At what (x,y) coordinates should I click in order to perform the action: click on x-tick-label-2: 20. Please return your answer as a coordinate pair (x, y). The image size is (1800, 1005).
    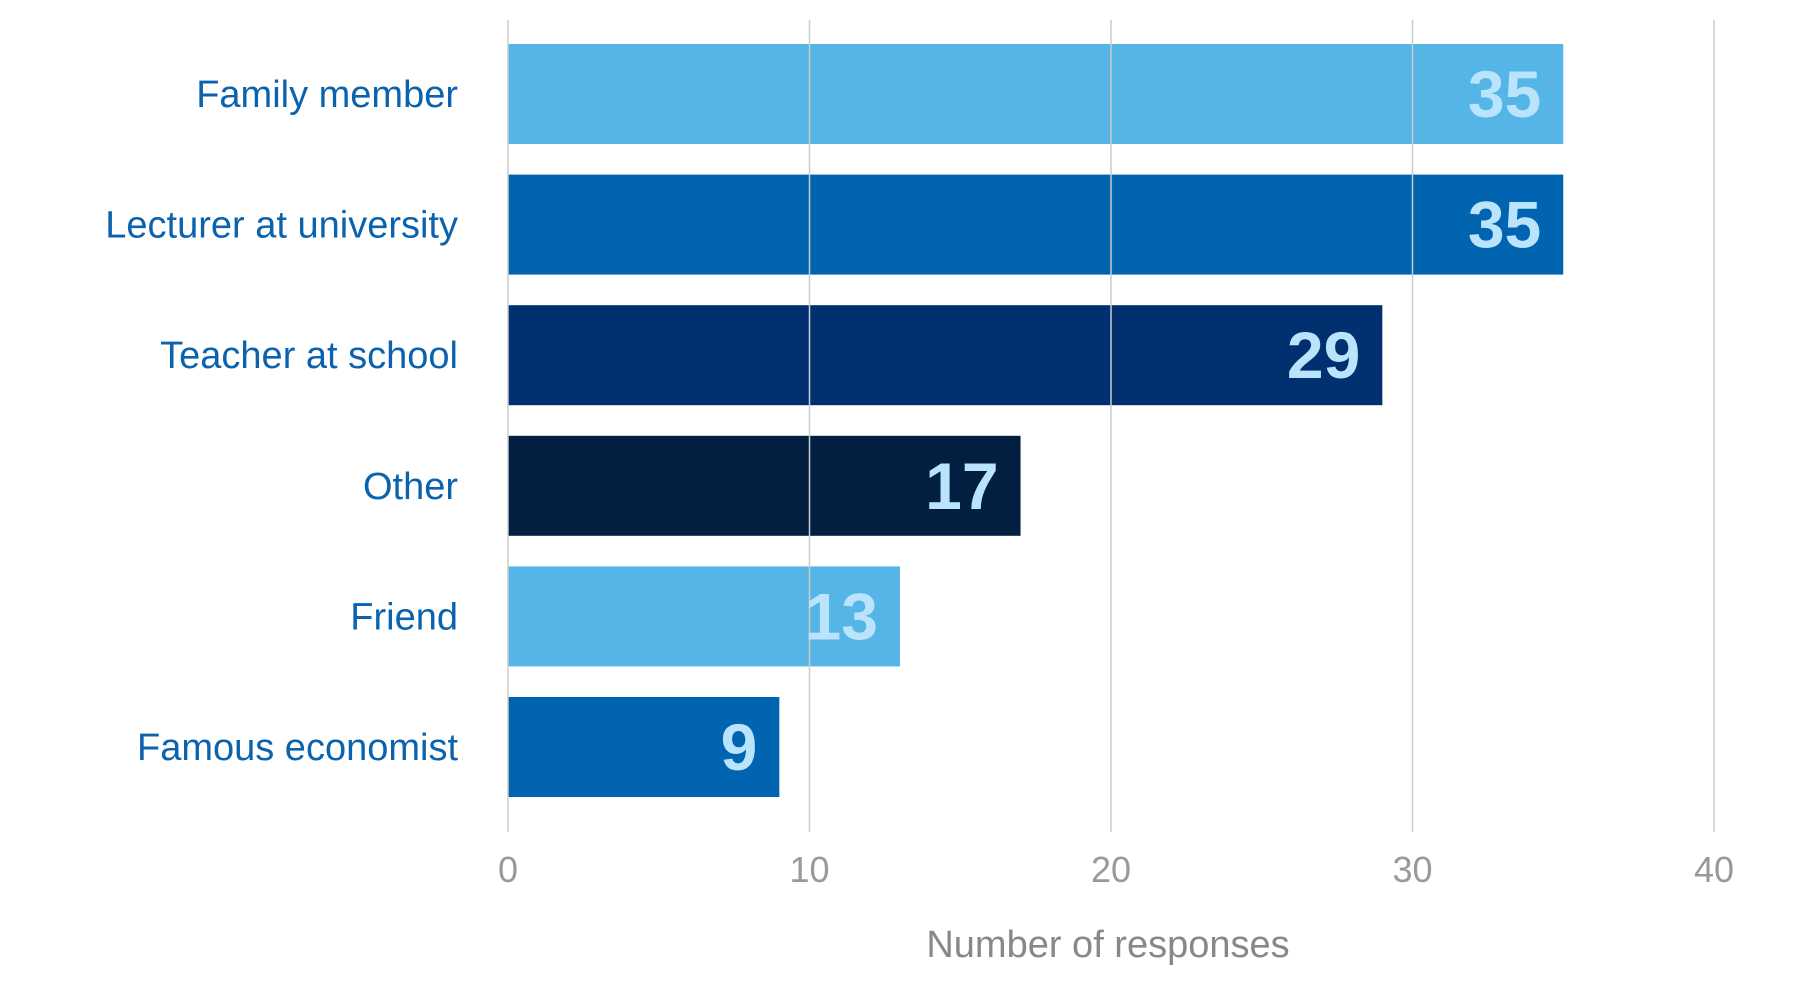
    Looking at the image, I should click on (1111, 869).